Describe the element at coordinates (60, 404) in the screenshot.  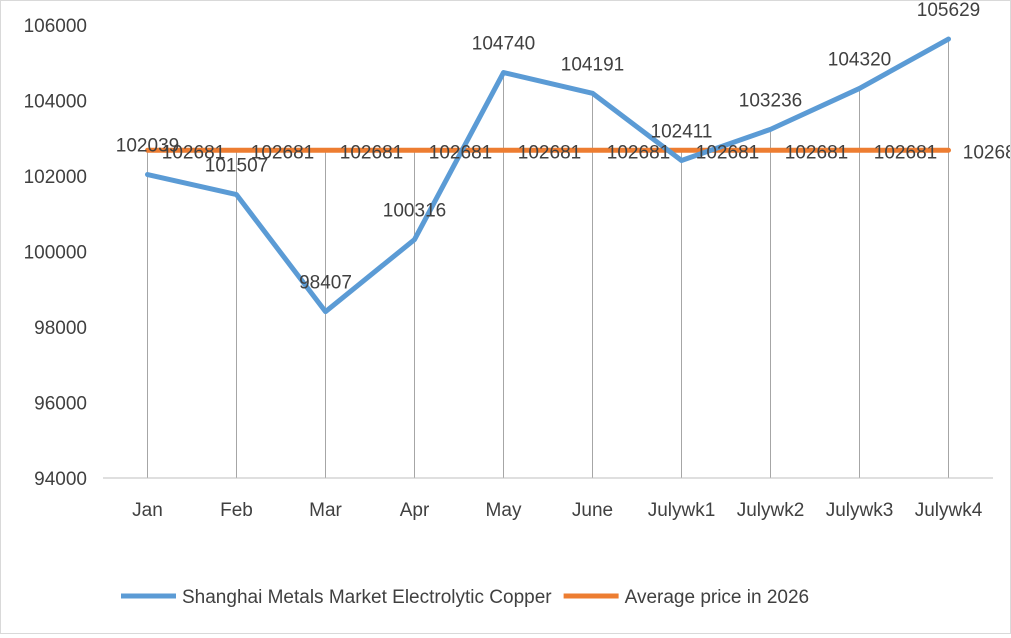
I see `y-tick-label: 96000` at that location.